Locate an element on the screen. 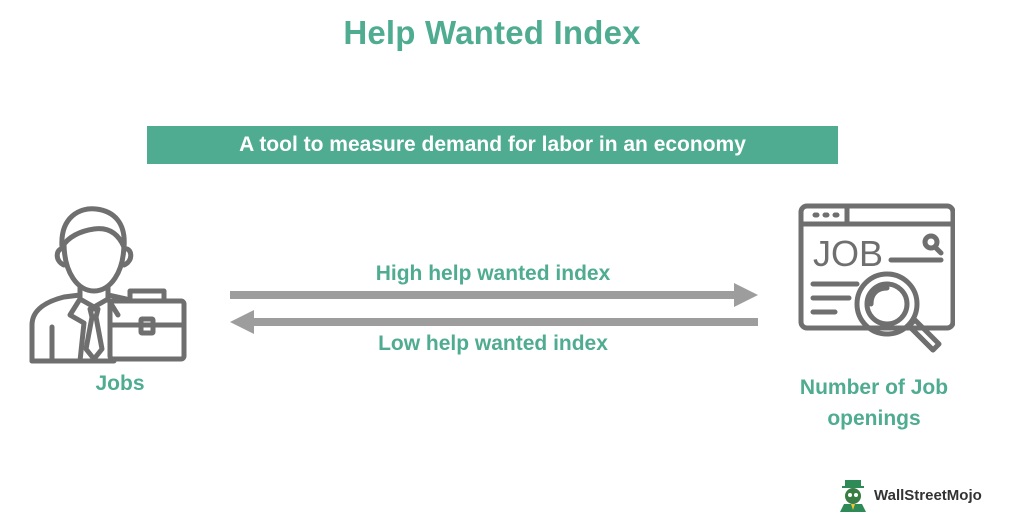 This screenshot has width=1024, height=526. businessman-briefcase-icon is located at coordinates (107, 284).